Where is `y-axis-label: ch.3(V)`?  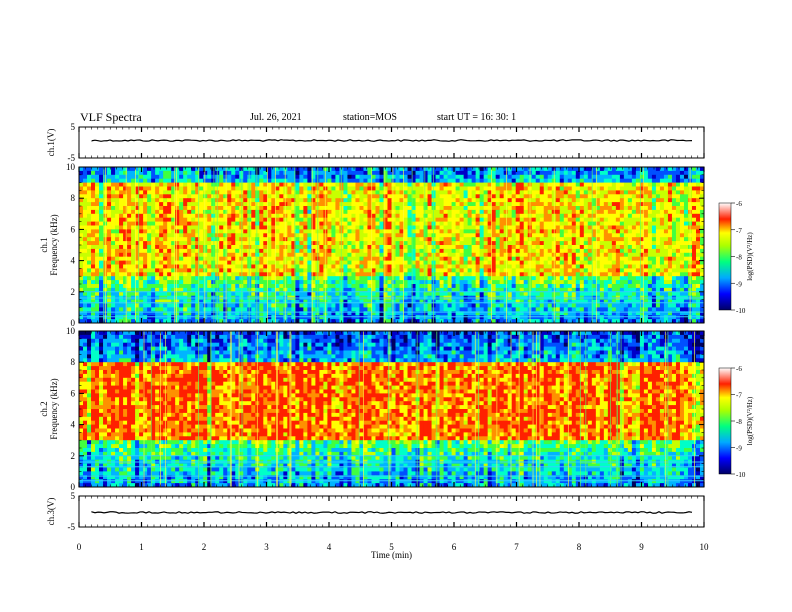
y-axis-label: ch.3(V) is located at coordinates (51, 512).